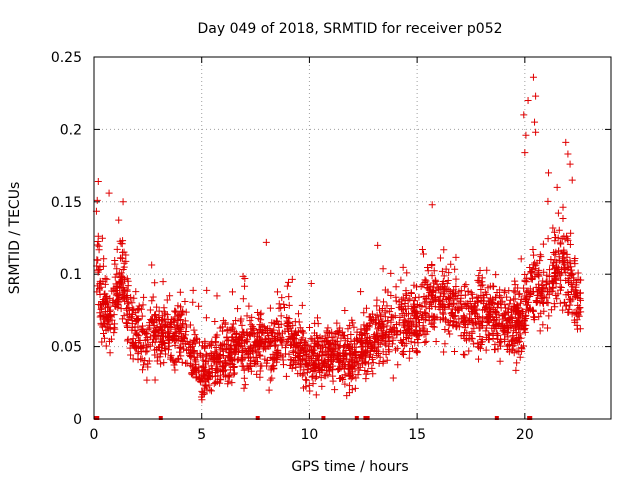 The image size is (640, 480). I want to click on baseline-marker, so click(323, 418).